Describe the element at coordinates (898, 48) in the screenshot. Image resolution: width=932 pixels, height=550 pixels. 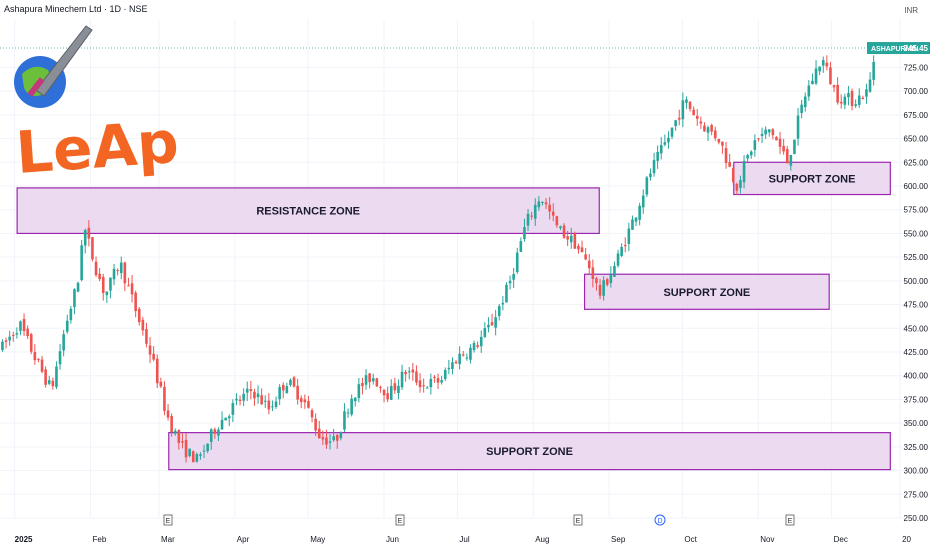
I see `last-price-tag` at that location.